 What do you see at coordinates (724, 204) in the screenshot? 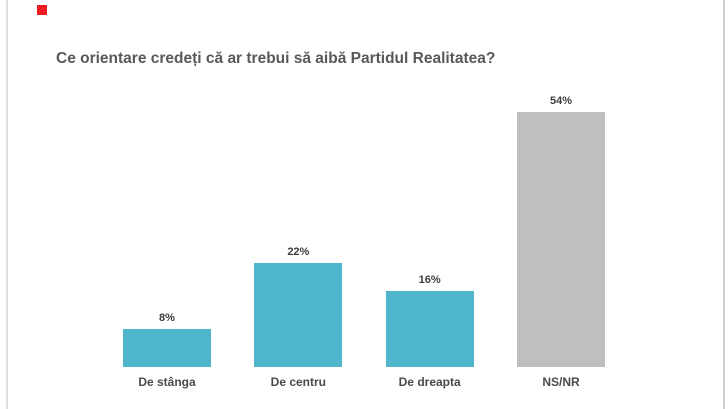
I see `slide-right-edge` at bounding box center [724, 204].